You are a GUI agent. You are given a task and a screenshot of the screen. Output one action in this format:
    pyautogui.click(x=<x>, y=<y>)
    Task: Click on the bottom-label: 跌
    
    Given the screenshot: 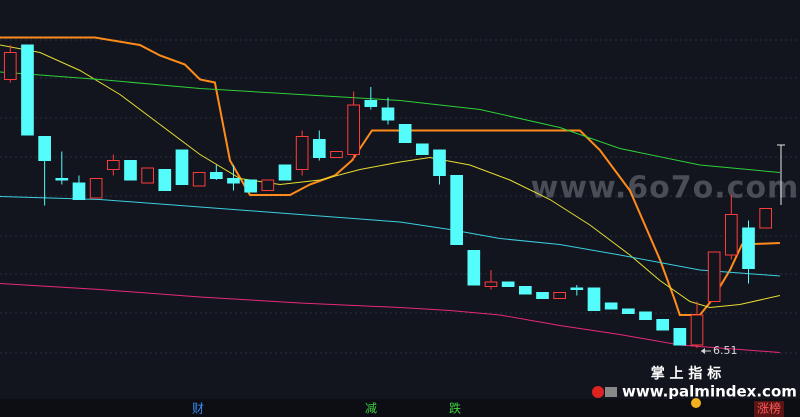 What is the action you would take?
    pyautogui.click(x=455, y=408)
    